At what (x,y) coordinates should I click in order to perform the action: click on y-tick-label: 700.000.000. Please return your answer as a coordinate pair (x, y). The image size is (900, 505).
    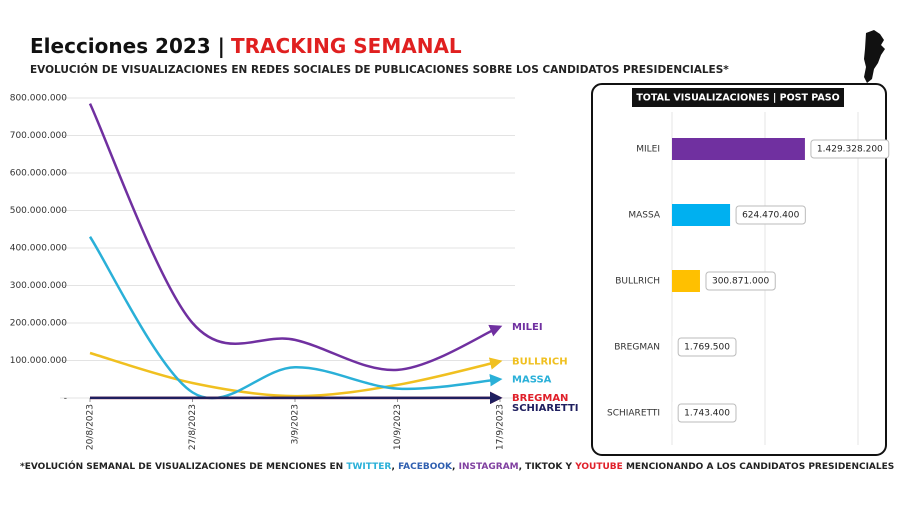
    Looking at the image, I should click on (39, 136).